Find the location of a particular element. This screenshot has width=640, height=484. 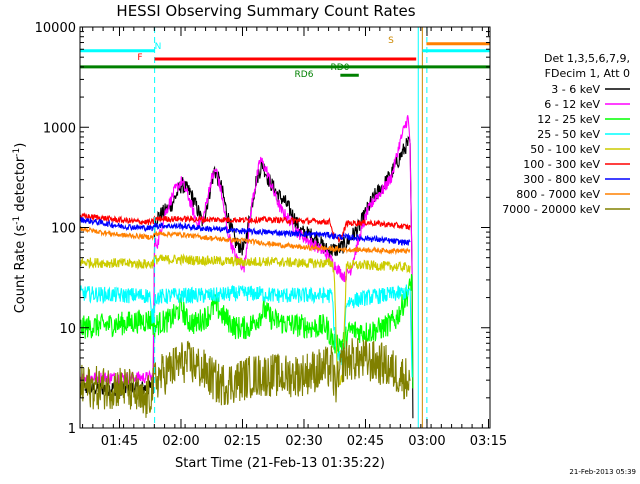

y-axis-label-mid: detector is located at coordinates (20, 186).